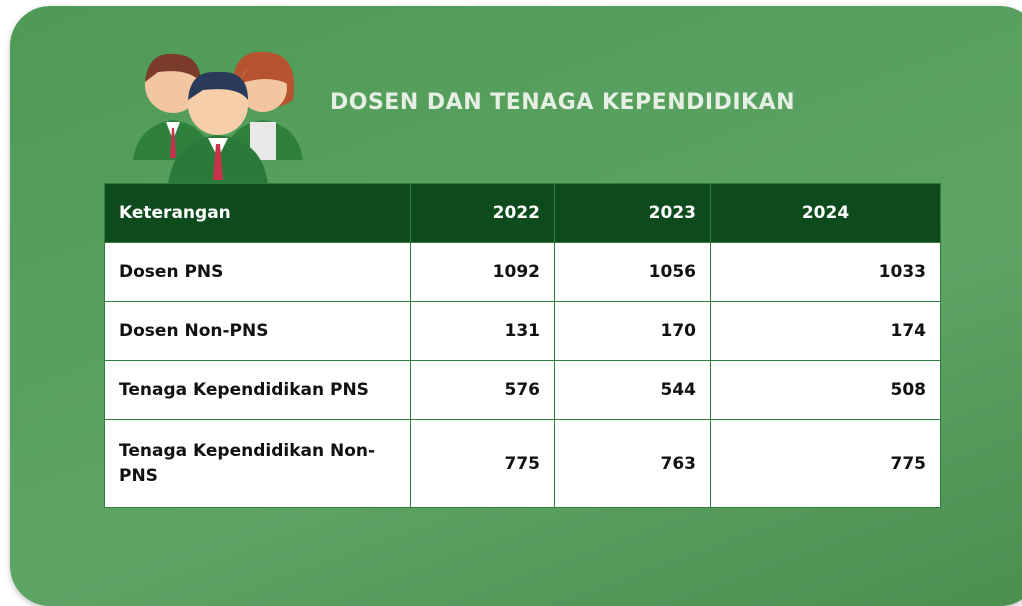 This screenshot has width=1022, height=606. I want to click on cell: 544, so click(632, 390).